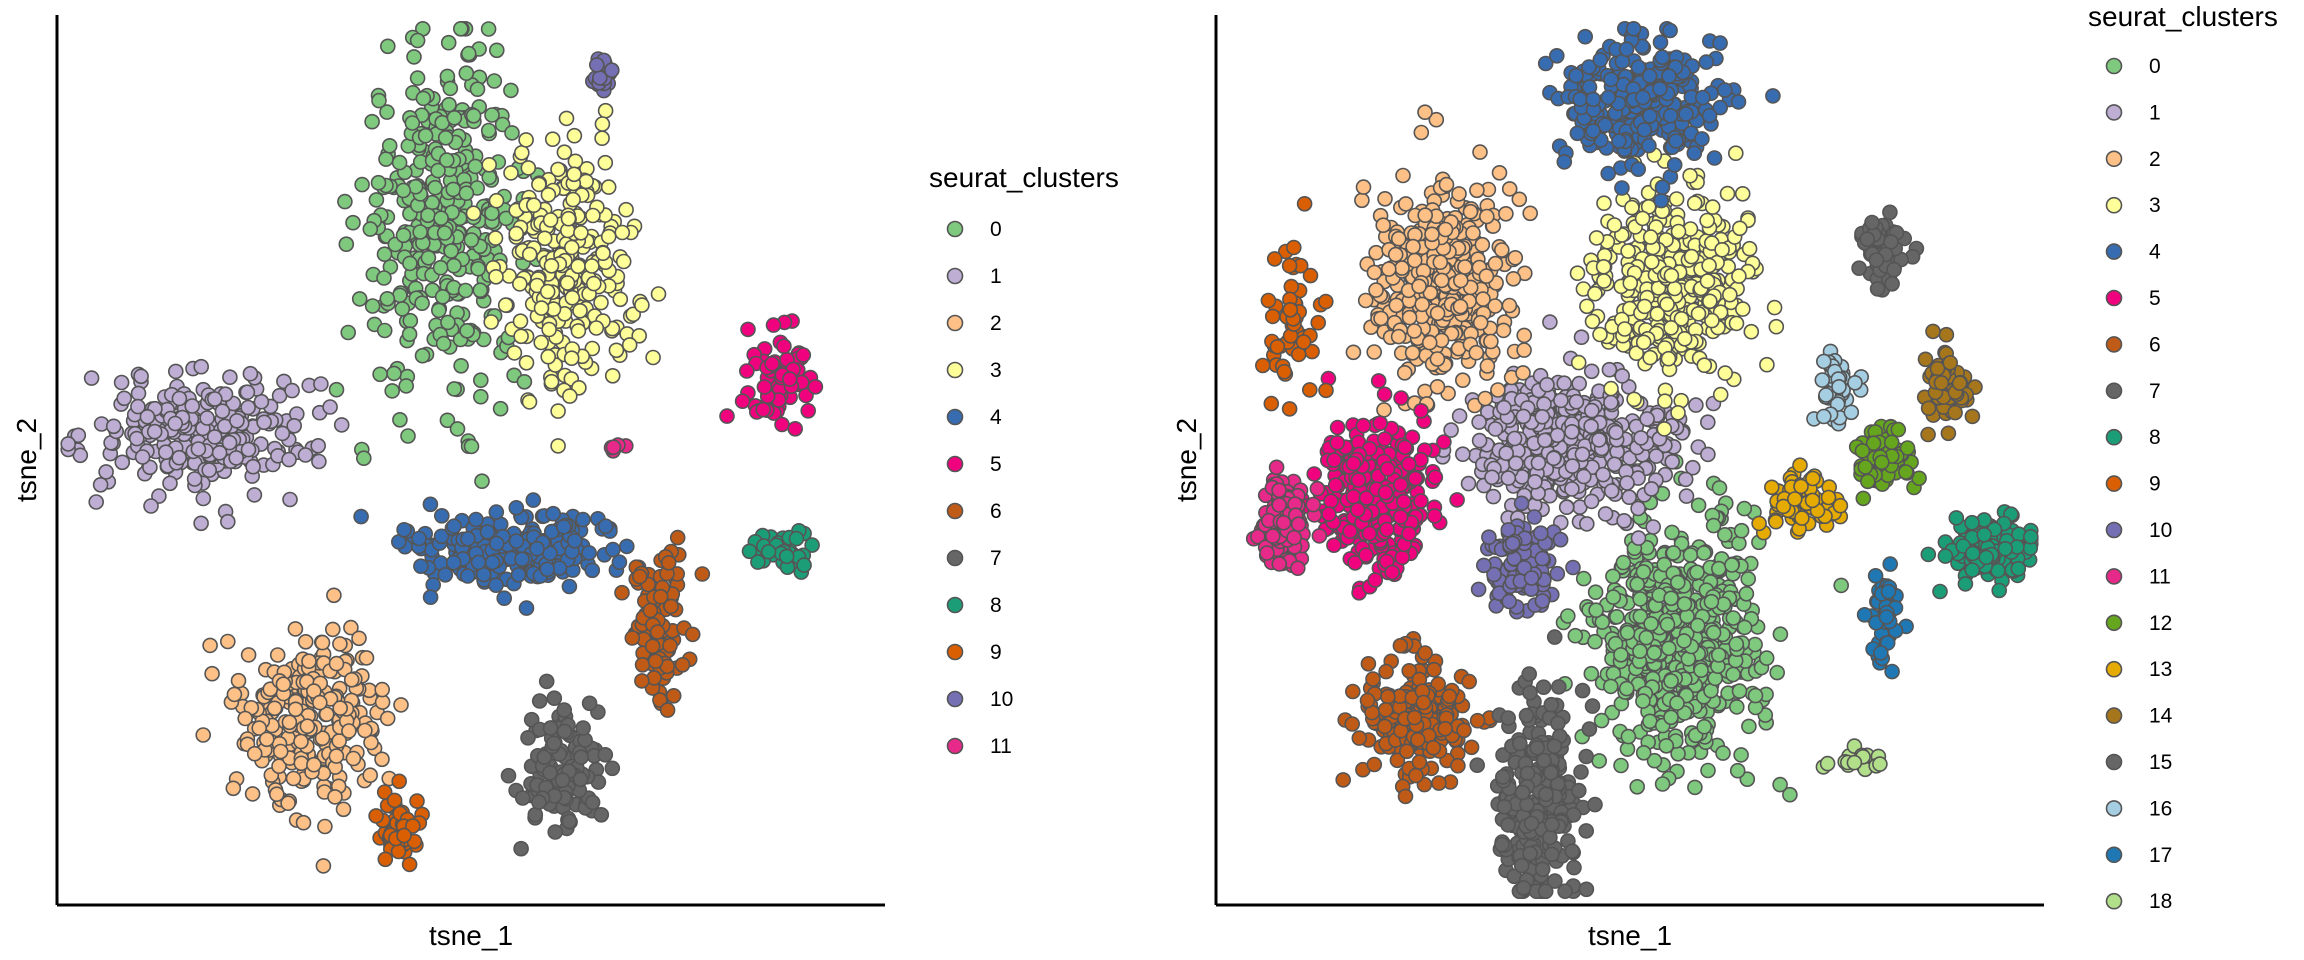 The image size is (2304, 960). What do you see at coordinates (1001, 699) in the screenshot?
I see `legend-label-10: 10` at bounding box center [1001, 699].